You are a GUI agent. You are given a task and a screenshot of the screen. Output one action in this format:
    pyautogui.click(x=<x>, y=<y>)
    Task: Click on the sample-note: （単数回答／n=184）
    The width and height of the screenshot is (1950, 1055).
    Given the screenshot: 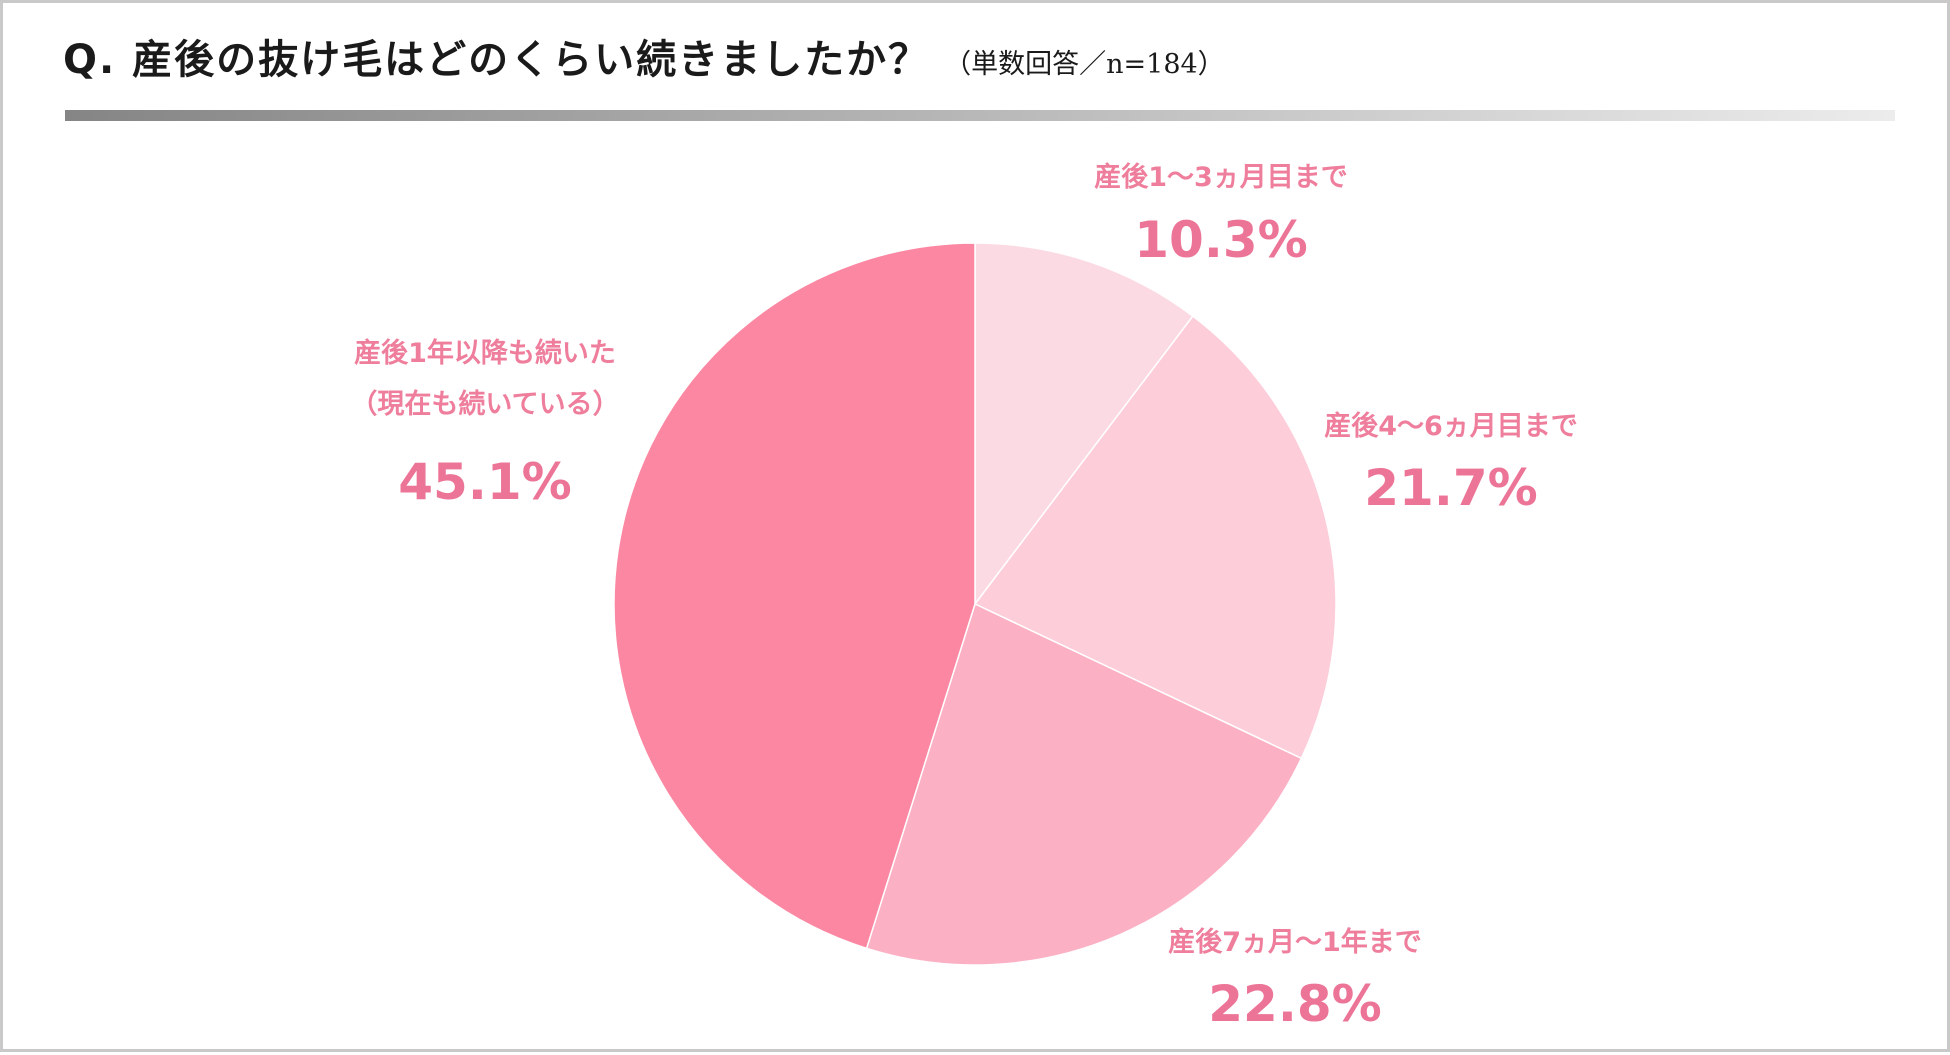 What is the action you would take?
    pyautogui.click(x=1084, y=64)
    